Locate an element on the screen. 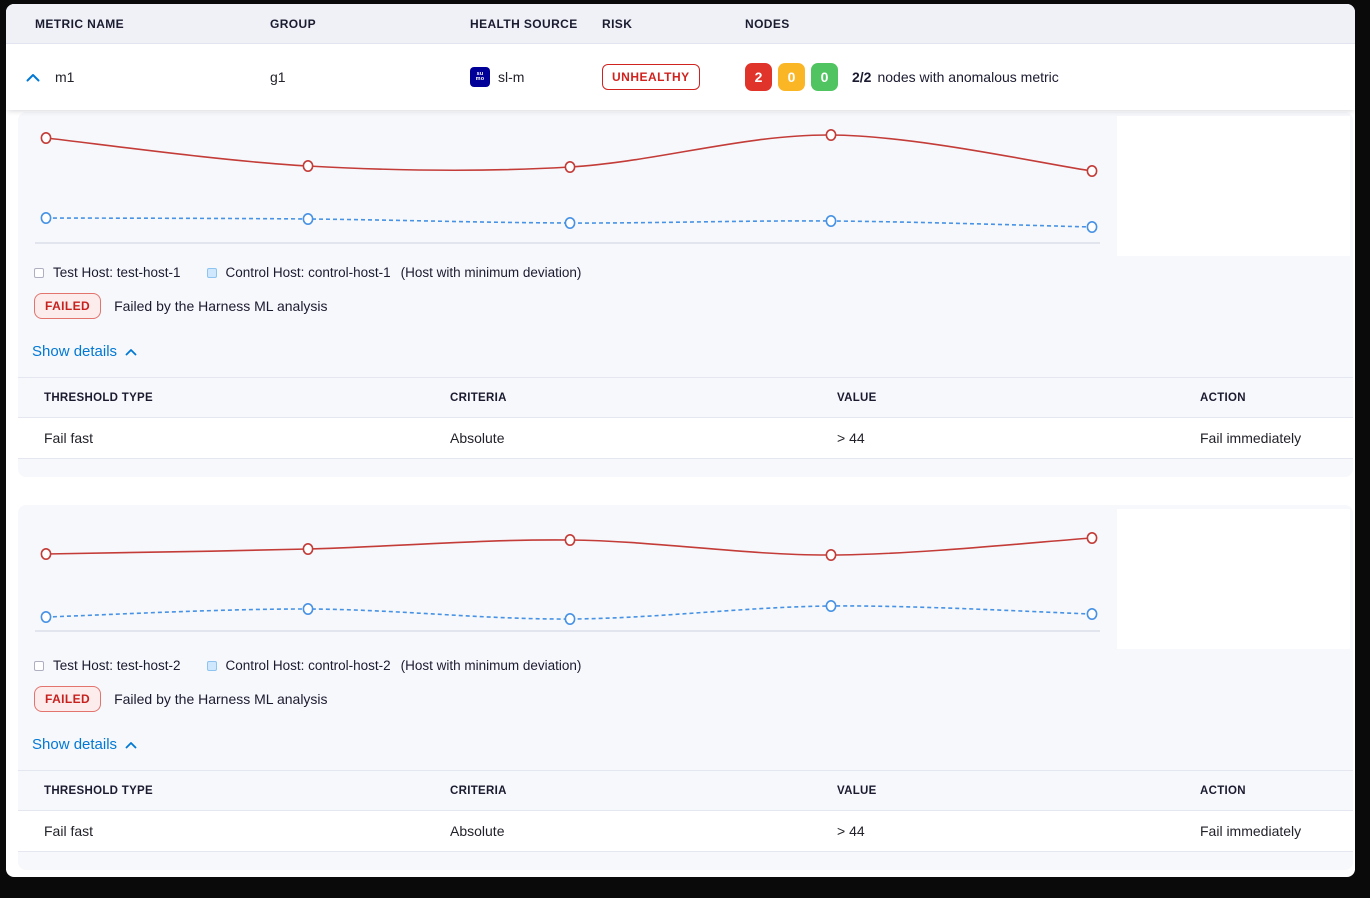  legend-item-test-host: Test Host: test-host-2 is located at coordinates (107, 665).